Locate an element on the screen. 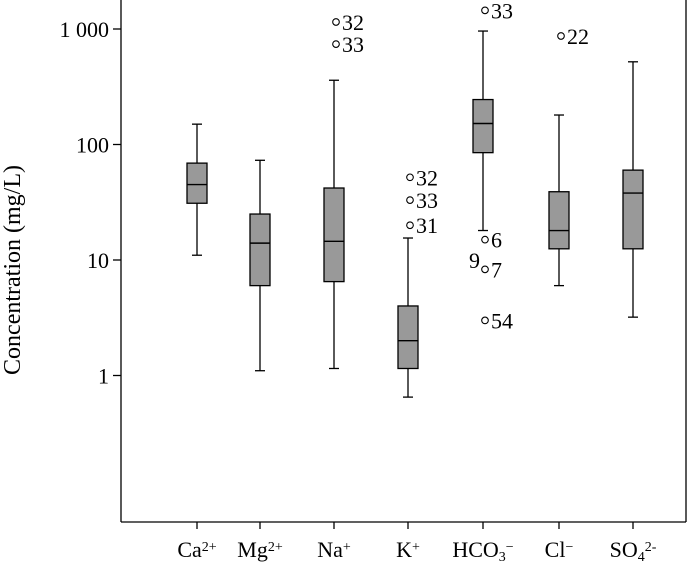  y-tick-label: 1 is located at coordinates (103, 376).